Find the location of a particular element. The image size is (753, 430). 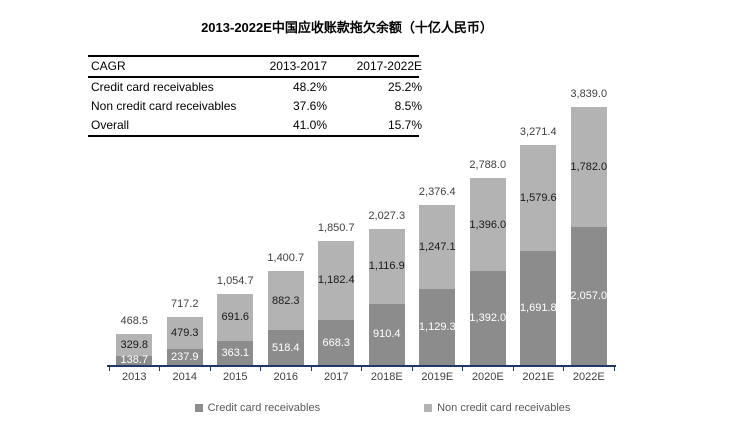

x-axis-label-2014: 2014 is located at coordinates (184, 377).